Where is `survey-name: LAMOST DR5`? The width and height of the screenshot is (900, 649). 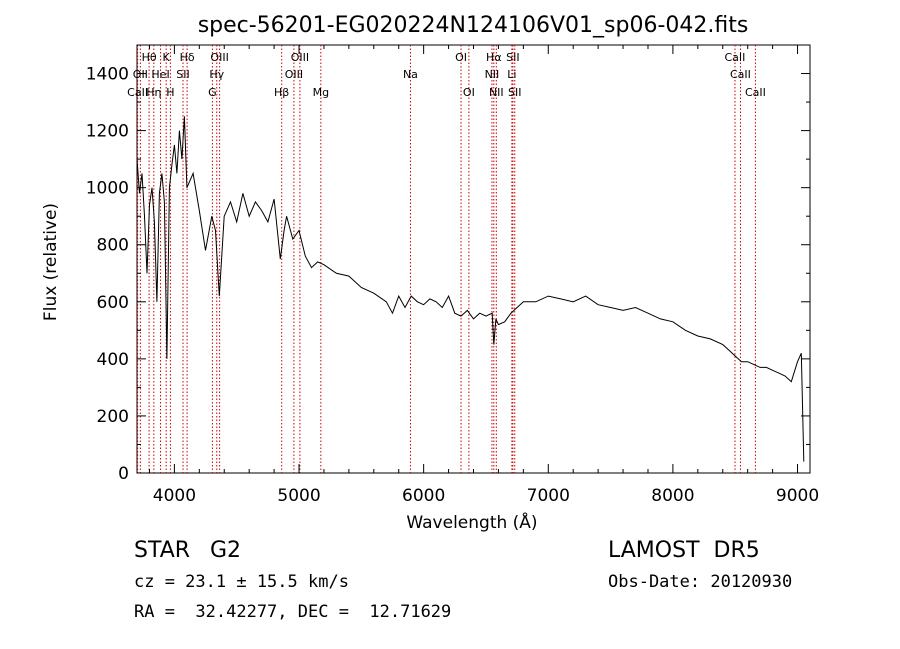
survey-name: LAMOST DR5 is located at coordinates (684, 550).